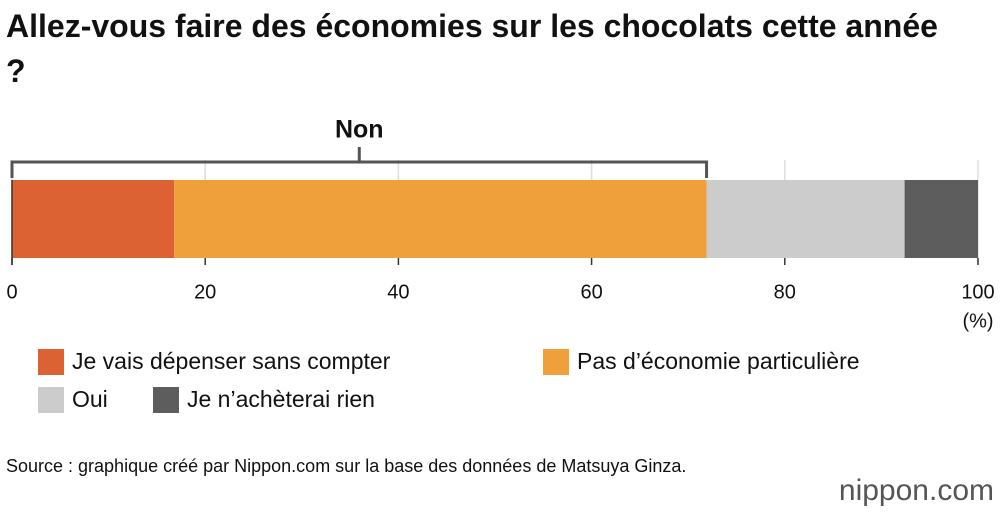 The width and height of the screenshot is (1000, 514). Describe the element at coordinates (281, 399) in the screenshot. I see `legend-label: Je n’achèterai rien` at that location.